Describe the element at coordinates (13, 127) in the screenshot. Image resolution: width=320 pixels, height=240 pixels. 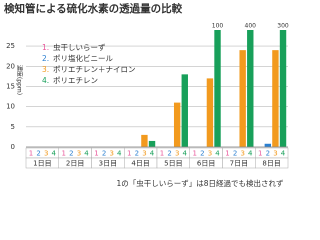
I see `y-tick-label: 5` at that location.